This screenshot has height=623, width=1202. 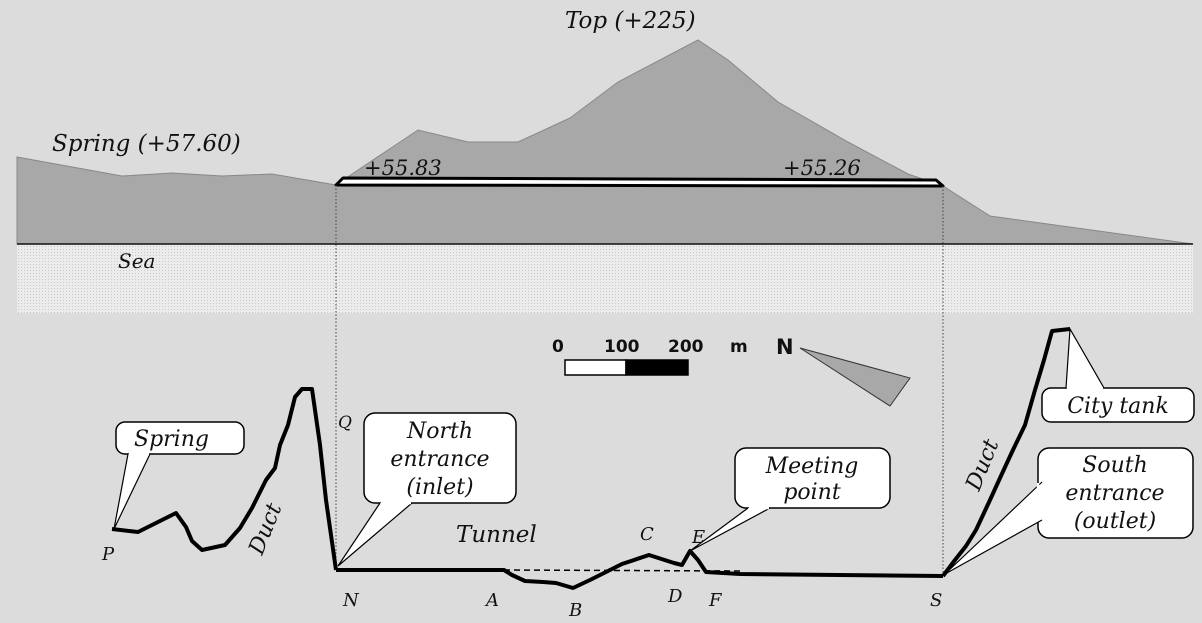 I want to click on sea-band, so click(x=605, y=279).